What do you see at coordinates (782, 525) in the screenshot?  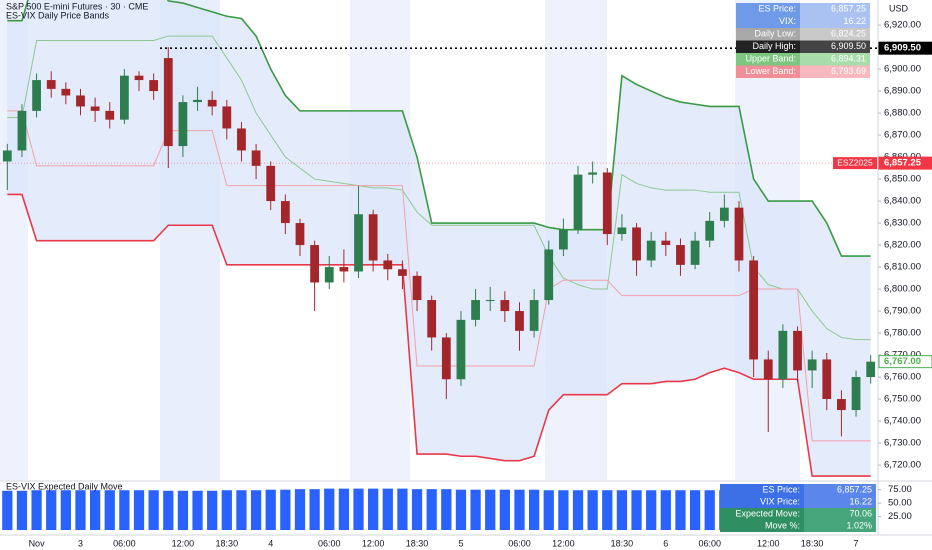 I see `table-label: Move %:` at bounding box center [782, 525].